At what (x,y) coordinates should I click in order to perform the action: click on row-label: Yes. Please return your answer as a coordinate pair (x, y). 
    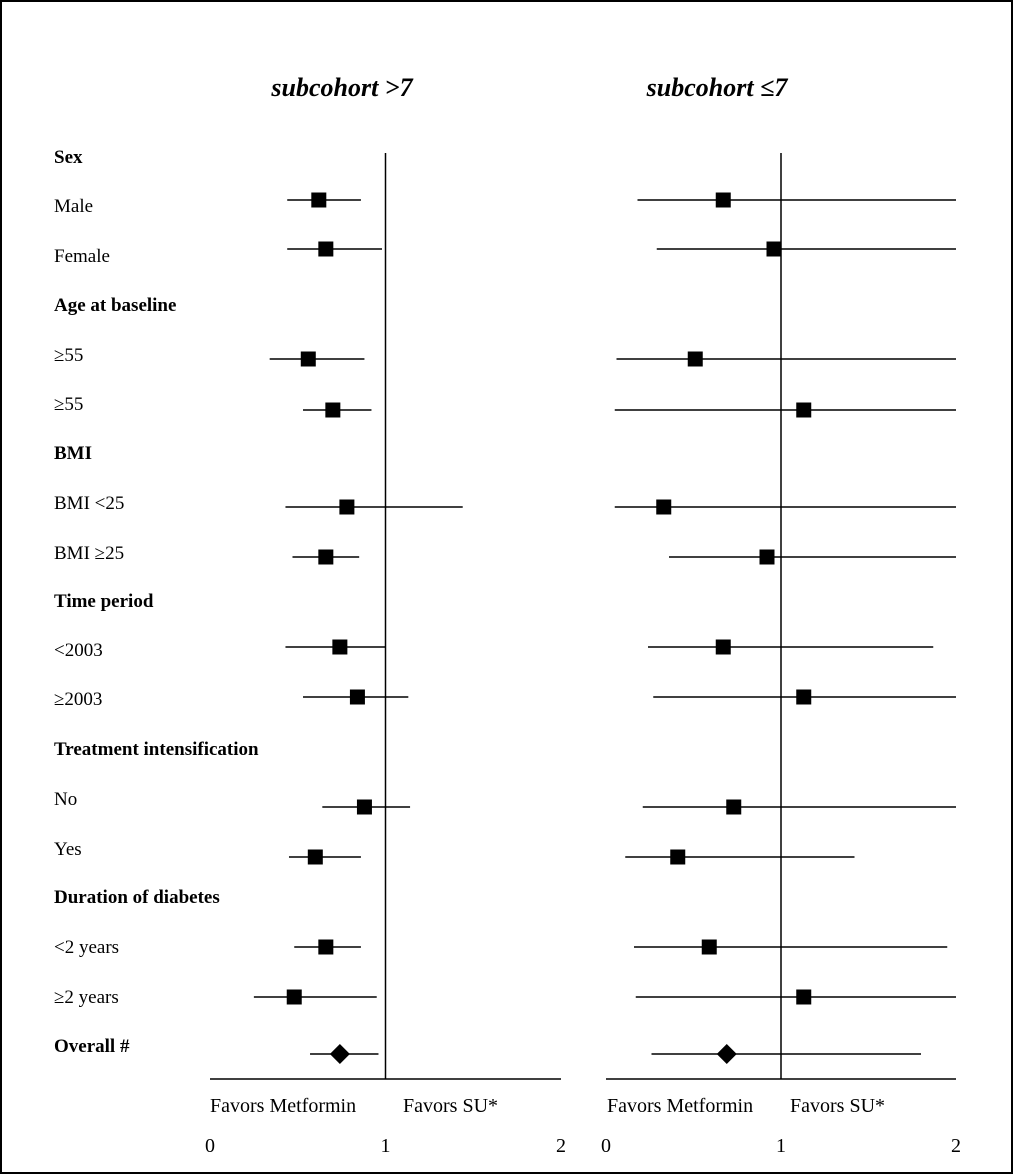
    Looking at the image, I should click on (68, 849).